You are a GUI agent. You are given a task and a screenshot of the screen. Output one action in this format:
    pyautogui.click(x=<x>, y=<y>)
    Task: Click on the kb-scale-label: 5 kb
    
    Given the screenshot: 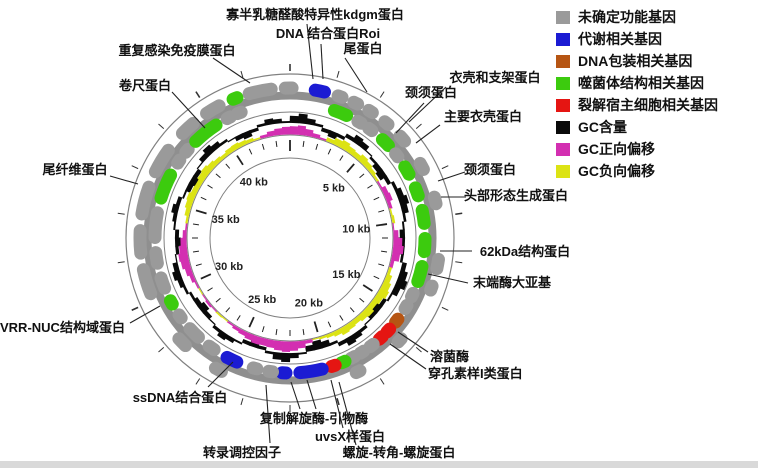 What is the action you would take?
    pyautogui.click(x=334, y=188)
    